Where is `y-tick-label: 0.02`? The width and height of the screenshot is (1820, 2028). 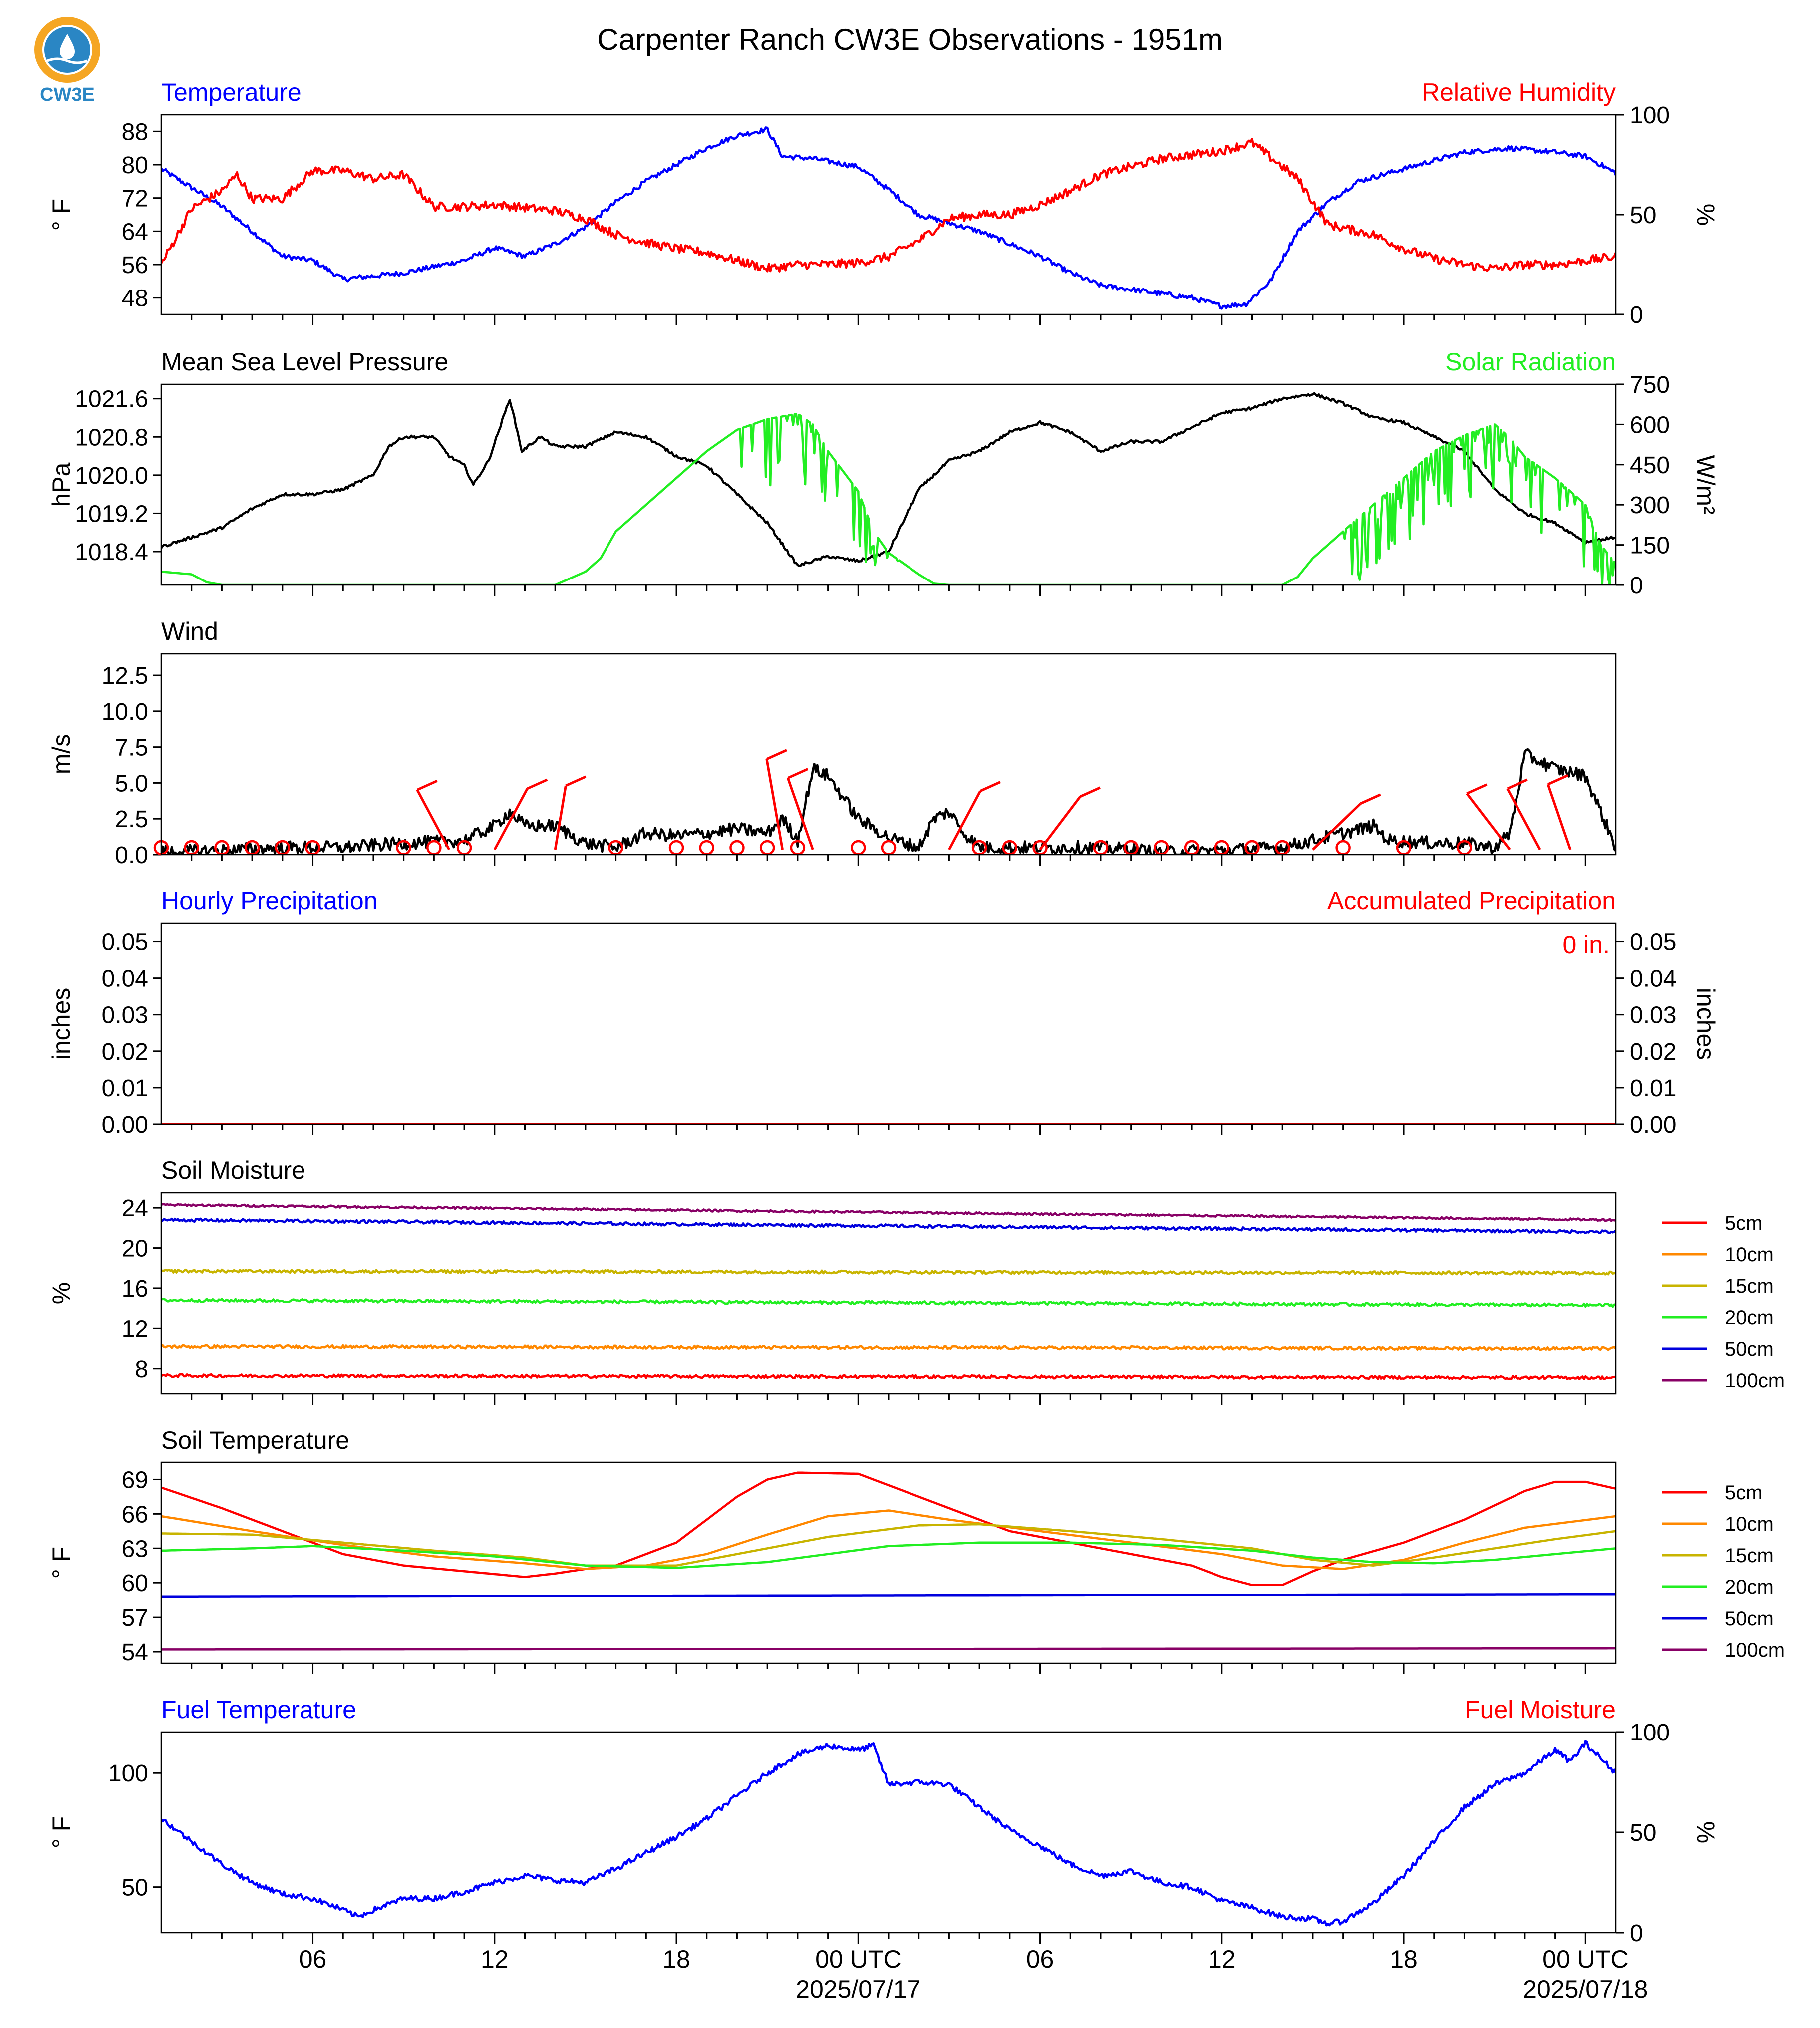
y-tick-label: 0.02 is located at coordinates (125, 1052).